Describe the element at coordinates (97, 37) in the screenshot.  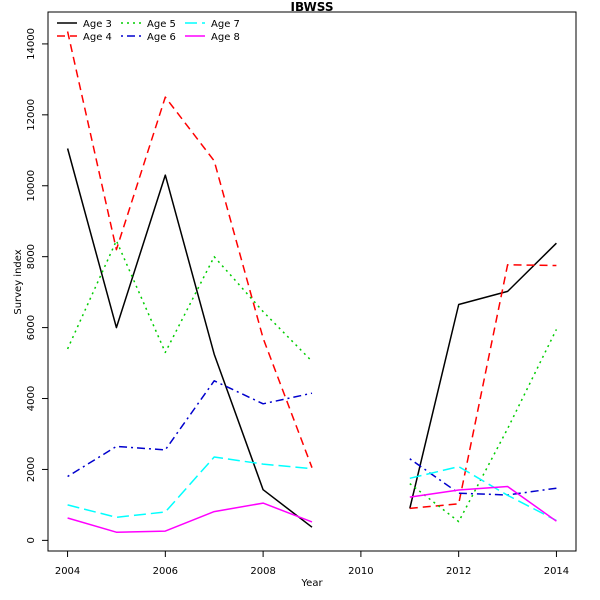
I see `legend-label: Age 4` at that location.